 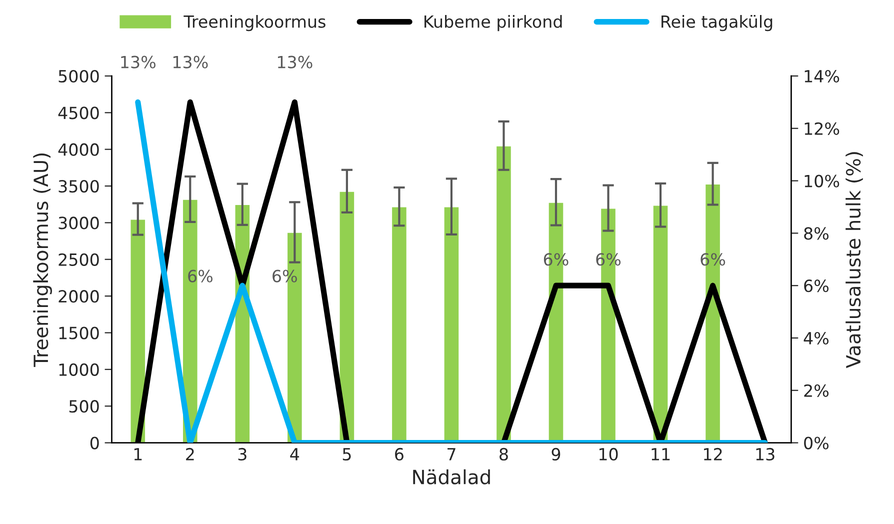 I want to click on y-axis-title: Treeningkoormus (AU), so click(x=42, y=260).